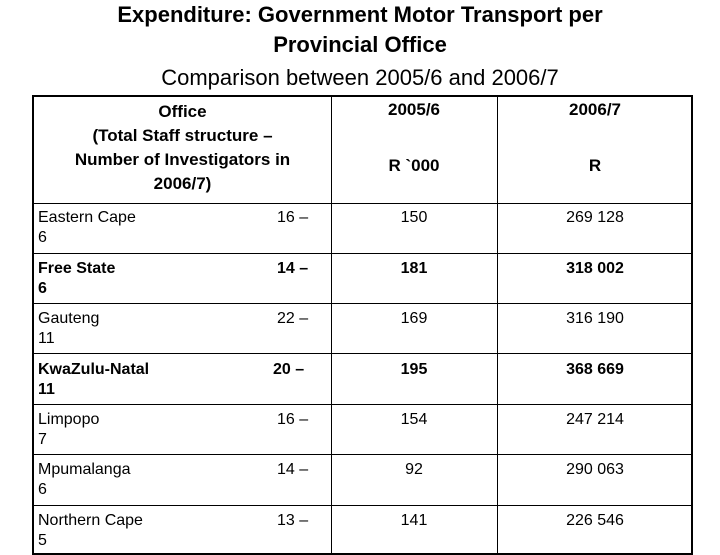 This screenshot has width=720, height=555. What do you see at coordinates (87, 228) in the screenshot?
I see `cell-office: Eastern Cape 6` at bounding box center [87, 228].